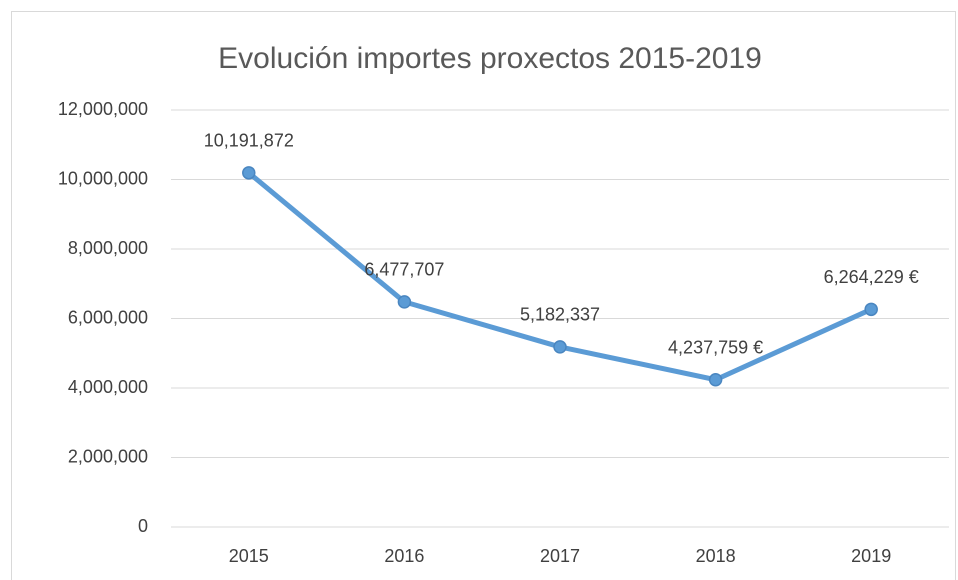  I want to click on x-tick-label: 2015, so click(249, 556).